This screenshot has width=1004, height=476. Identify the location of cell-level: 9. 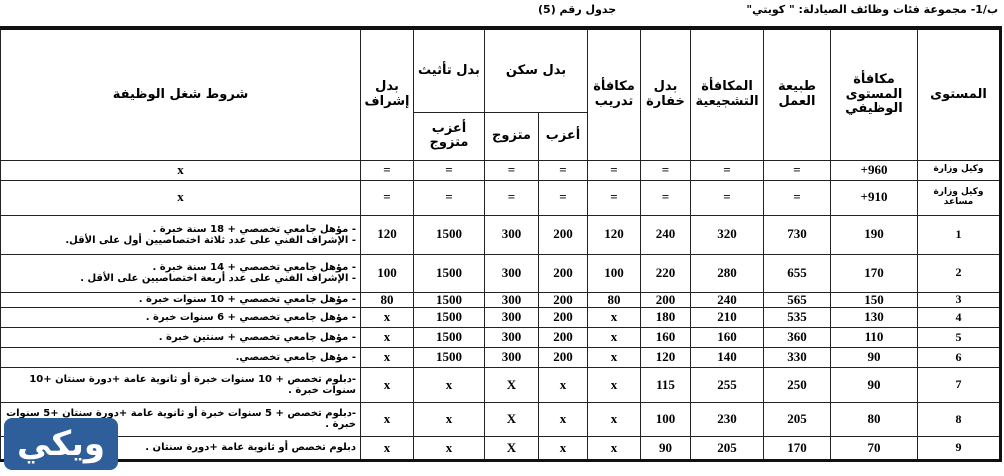
(959, 448).